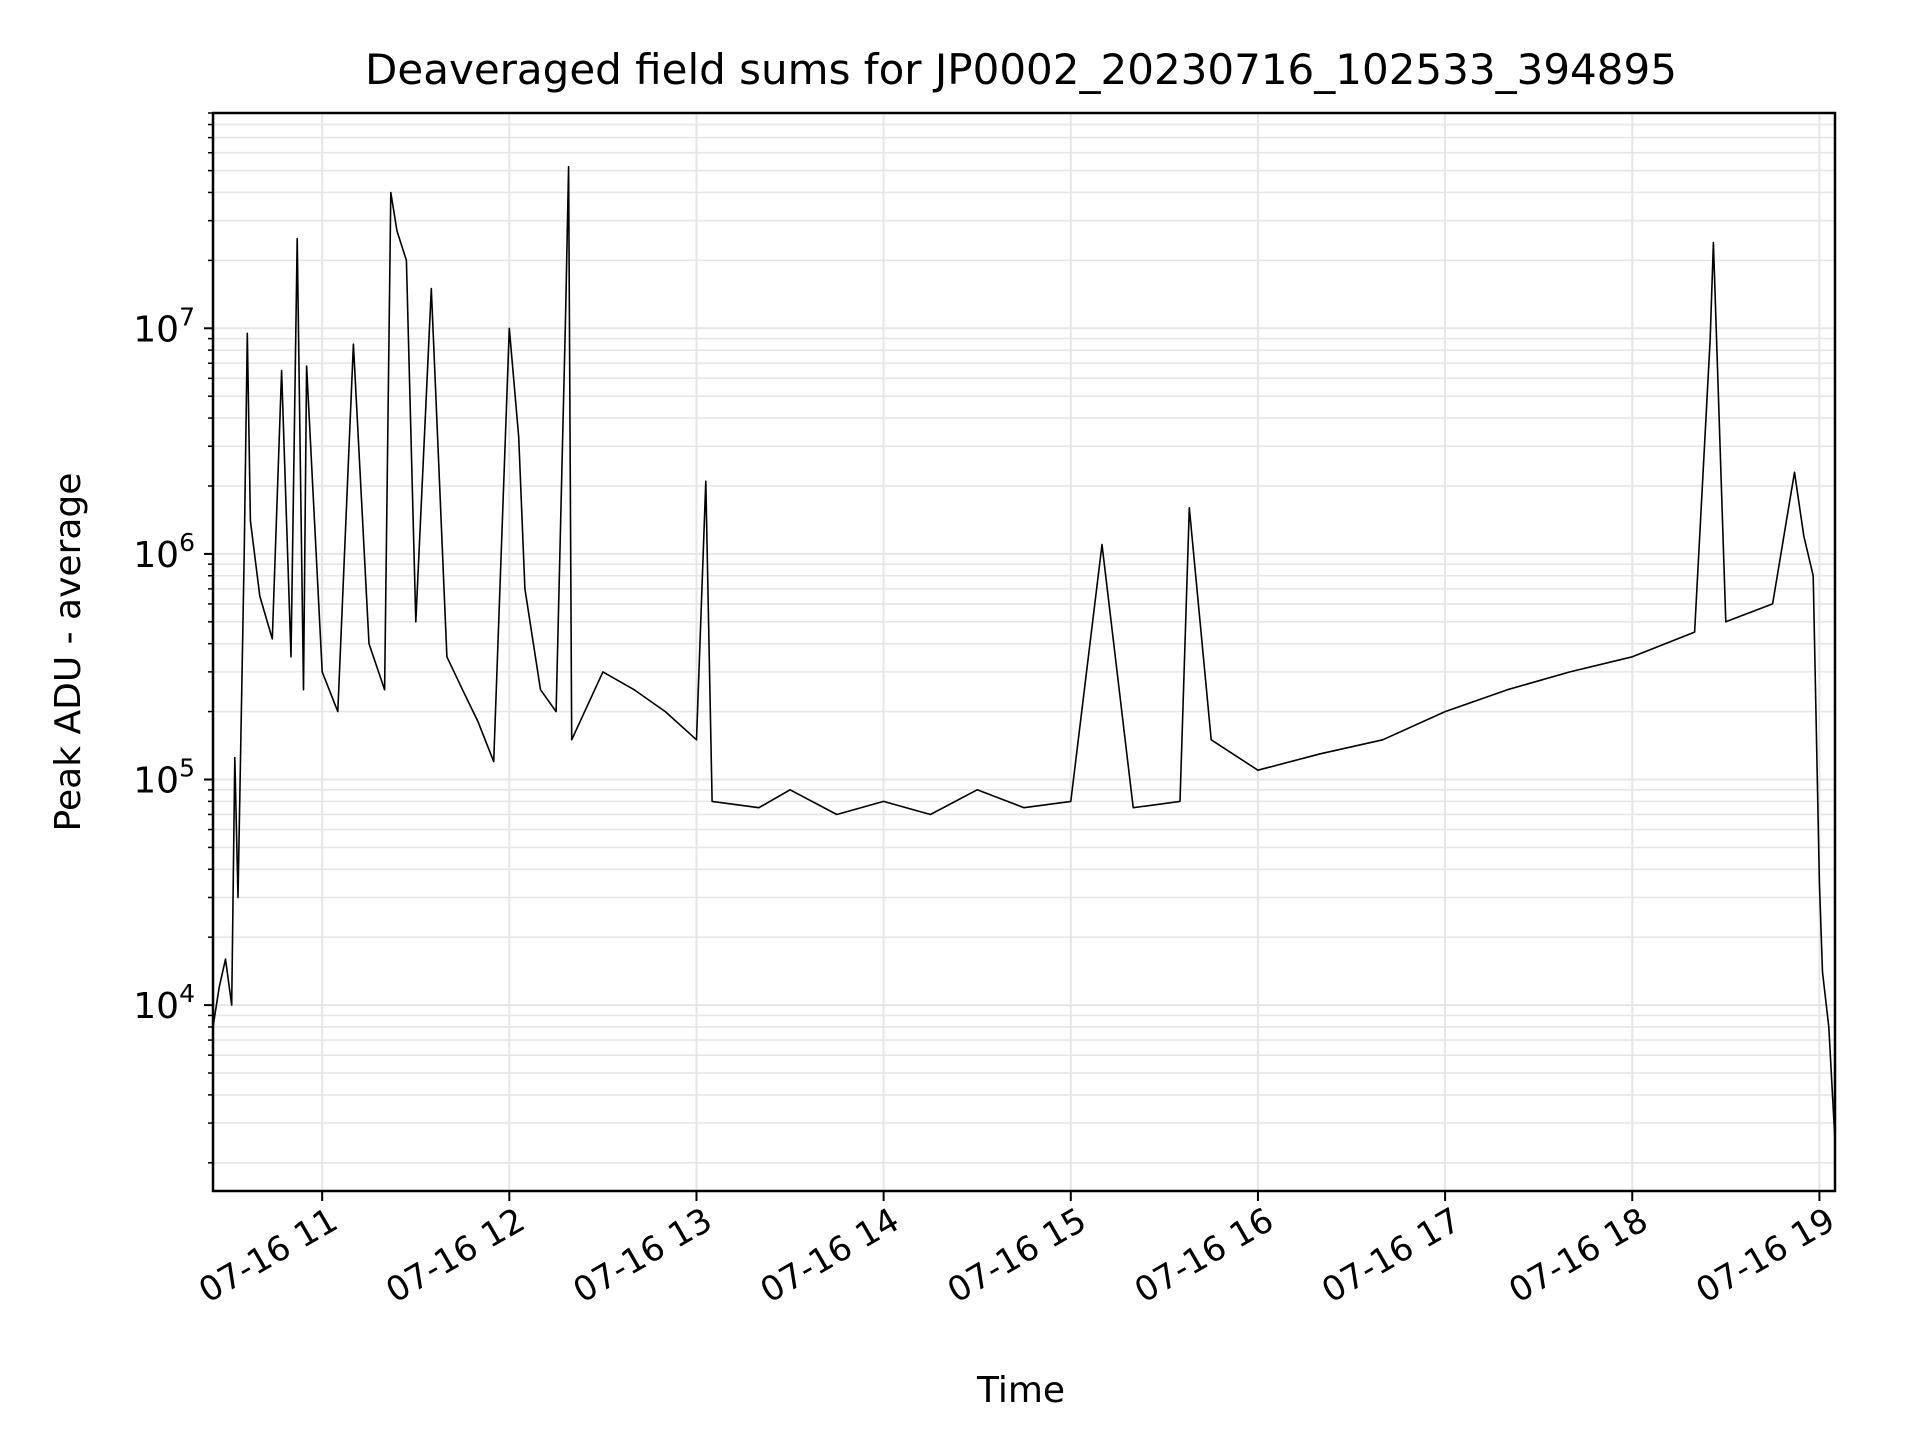 Image resolution: width=1920 pixels, height=1440 pixels. What do you see at coordinates (164, 552) in the screenshot?
I see `y-tick-label: 10⁶` at bounding box center [164, 552].